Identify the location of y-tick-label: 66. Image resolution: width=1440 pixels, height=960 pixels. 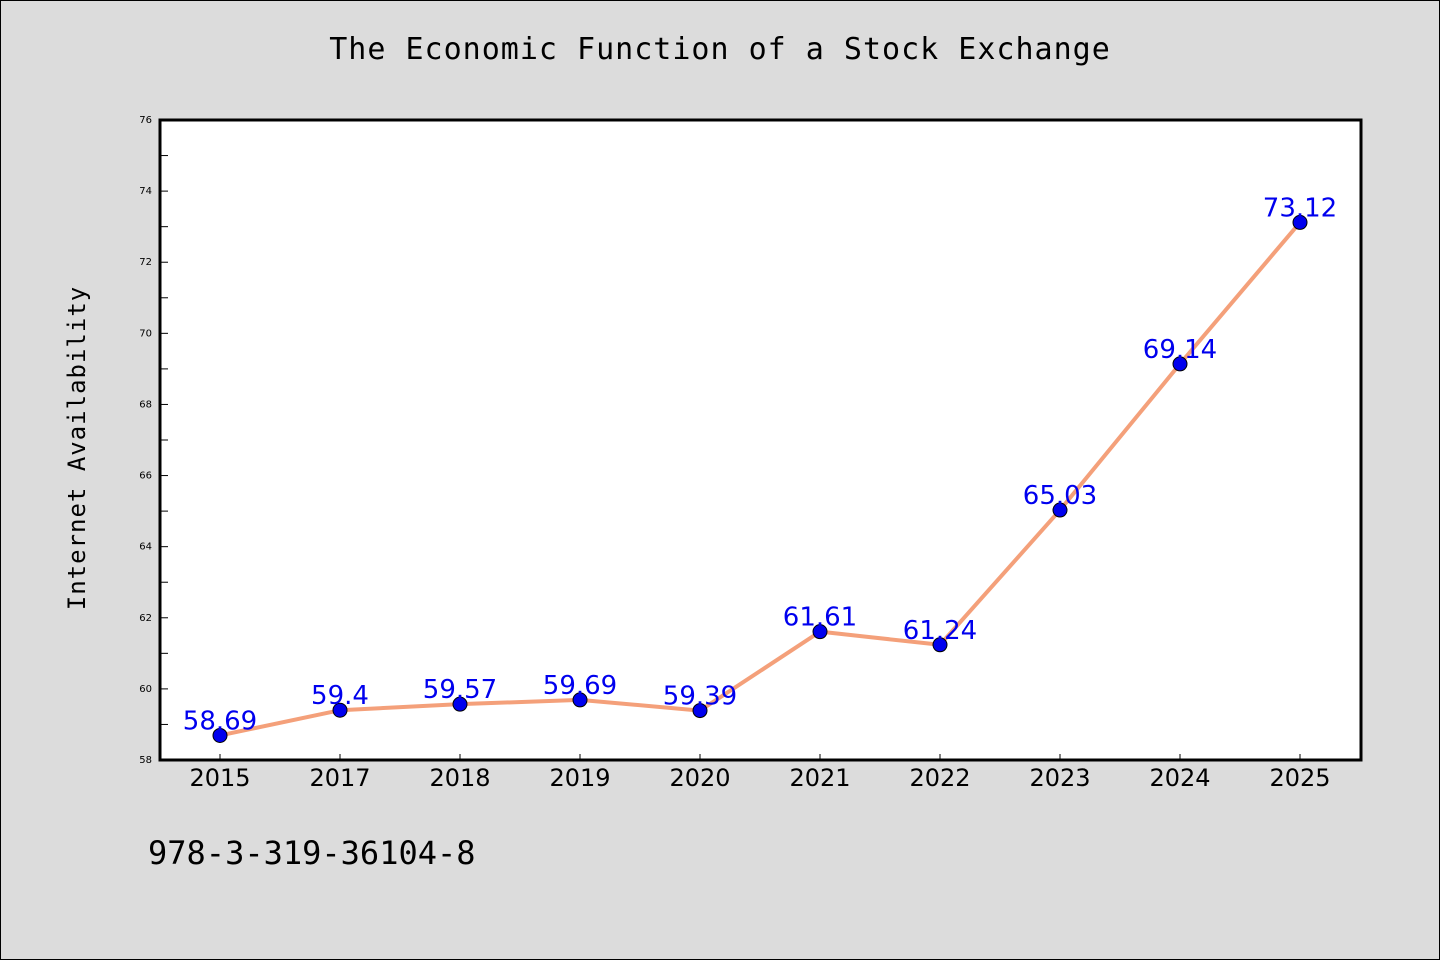
(145, 476).